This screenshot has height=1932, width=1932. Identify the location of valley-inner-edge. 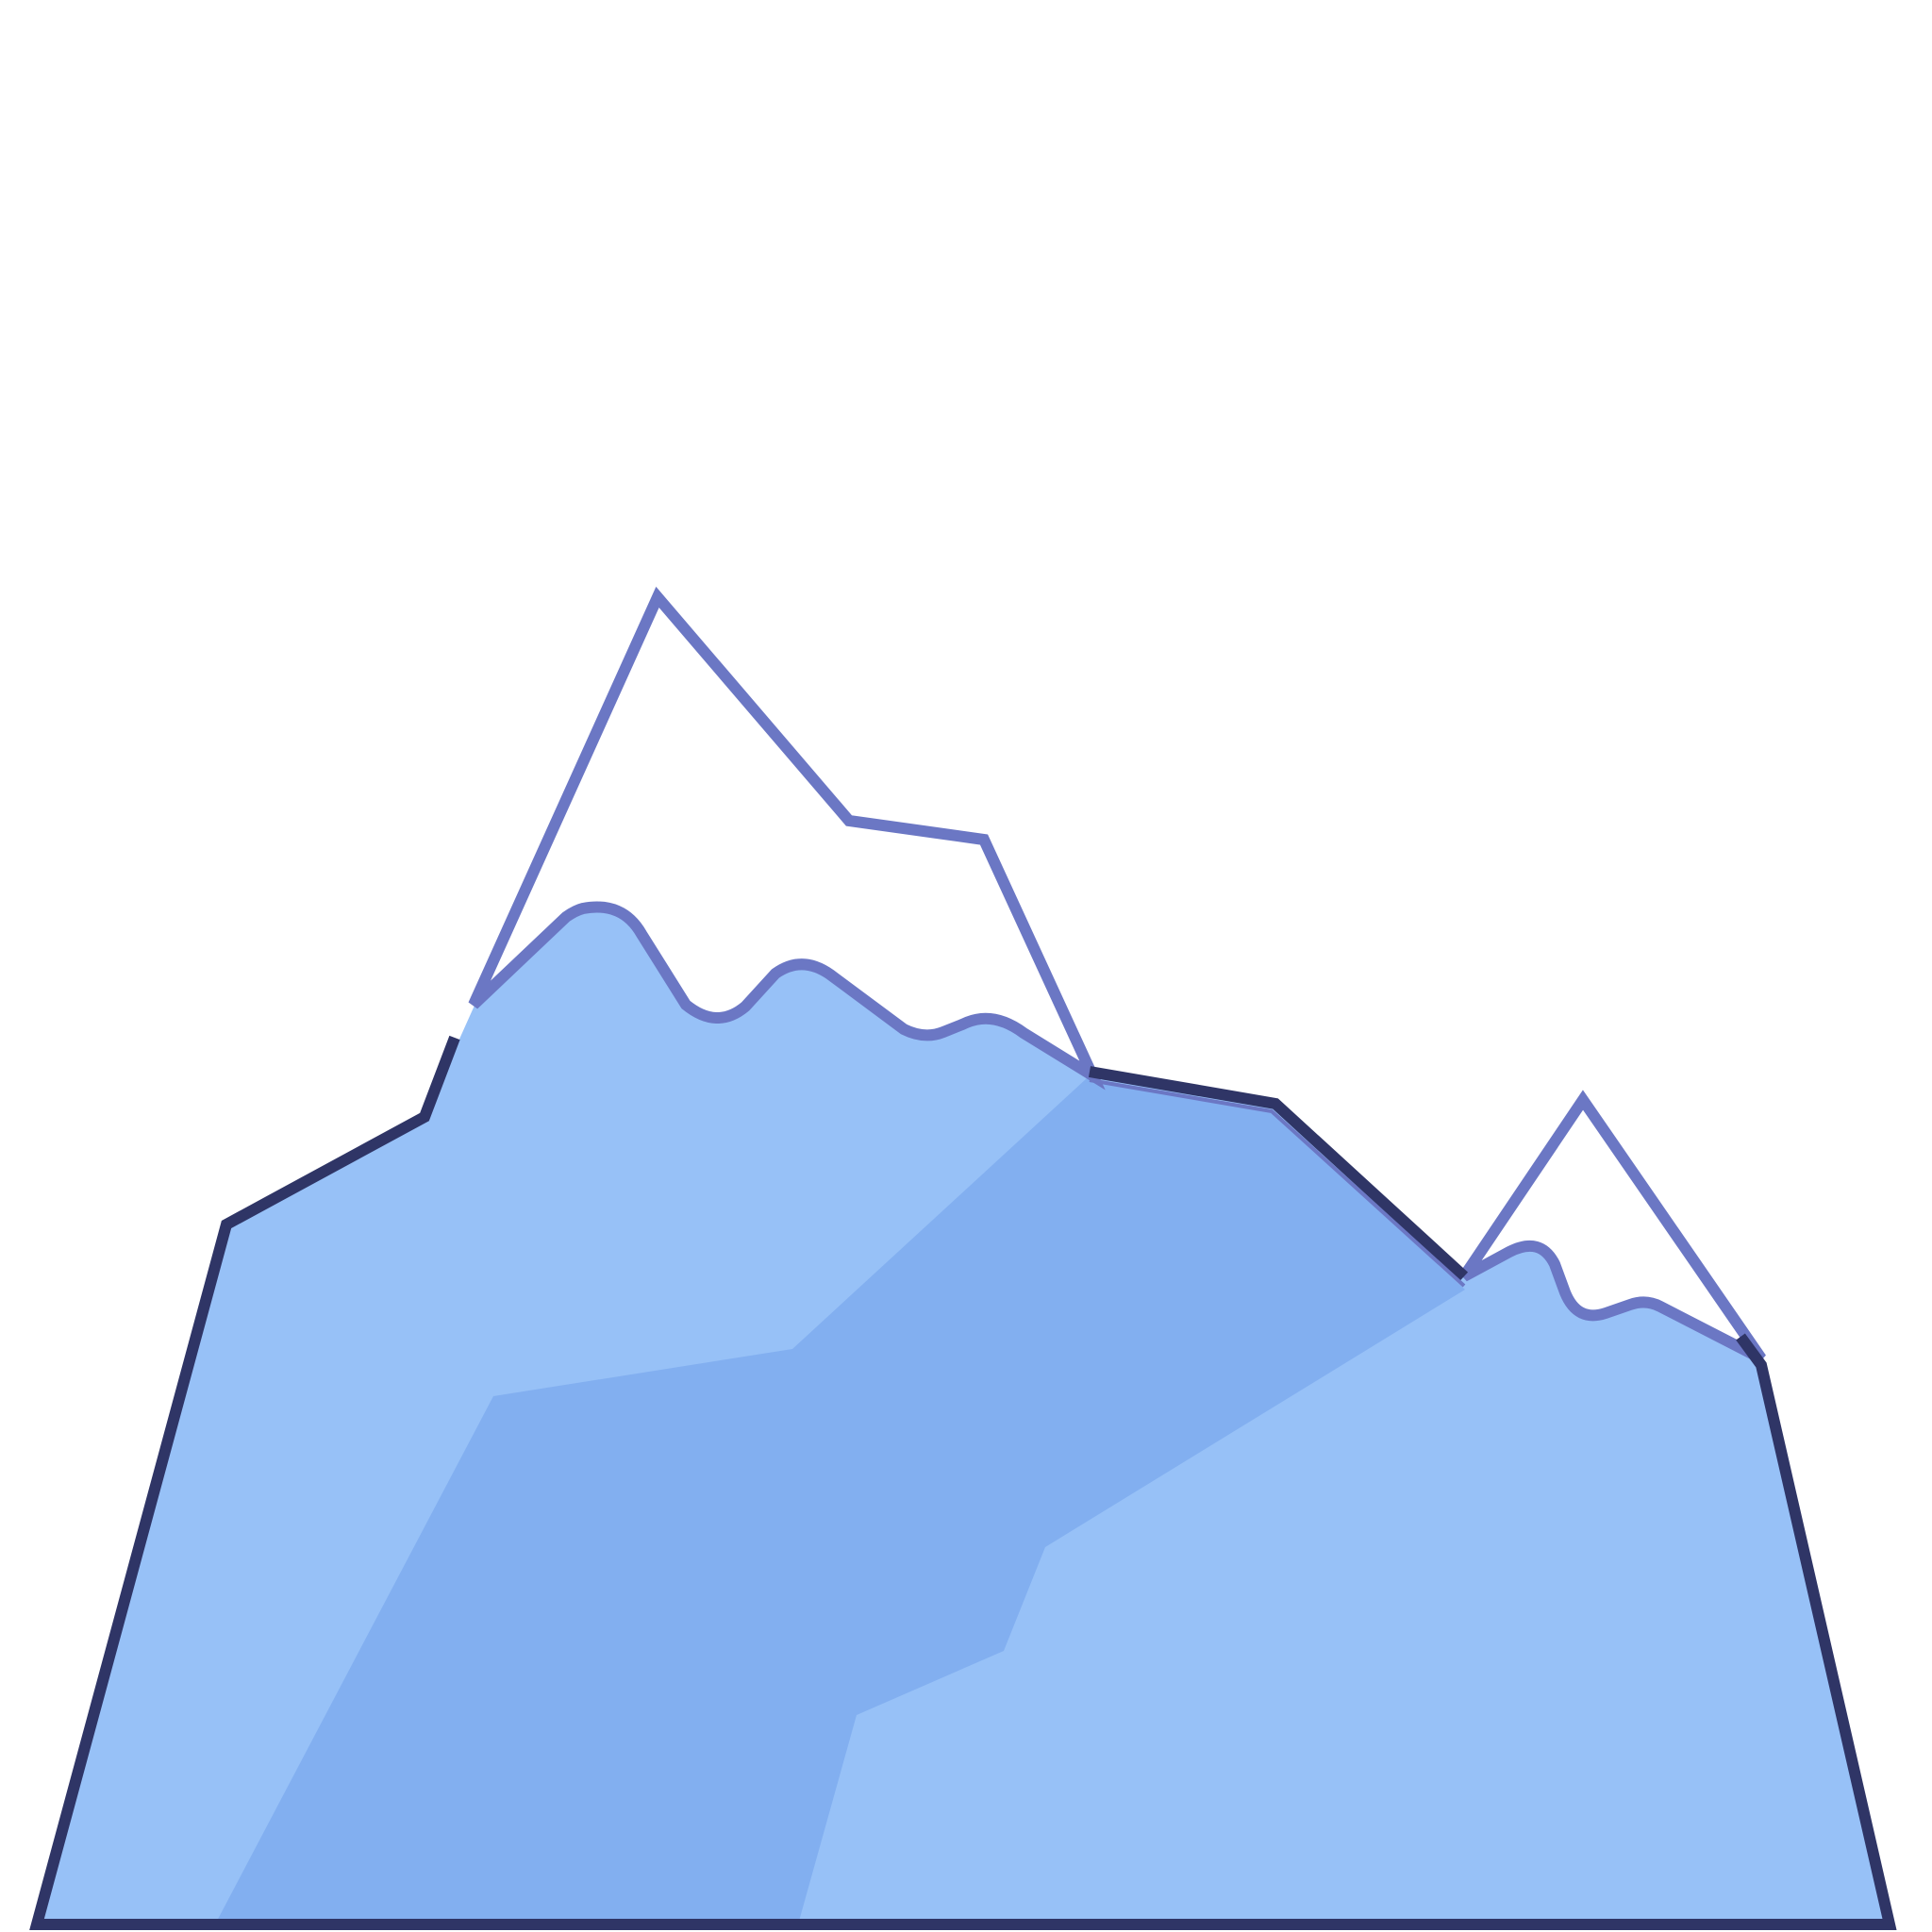
(1277, 1183).